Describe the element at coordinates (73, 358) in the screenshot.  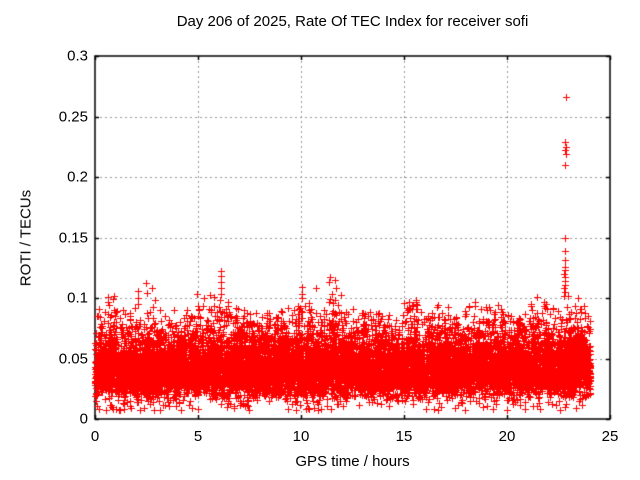
I see `y-tick-label: 0.05` at that location.